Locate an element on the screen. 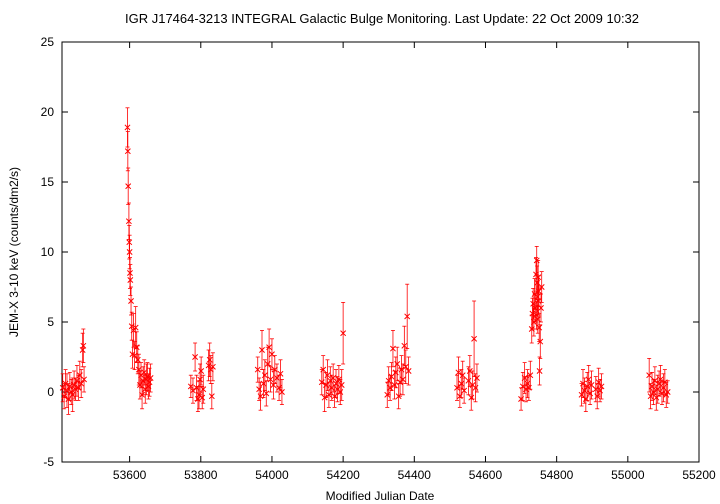  x-tick-label: 54200 is located at coordinates (343, 475).